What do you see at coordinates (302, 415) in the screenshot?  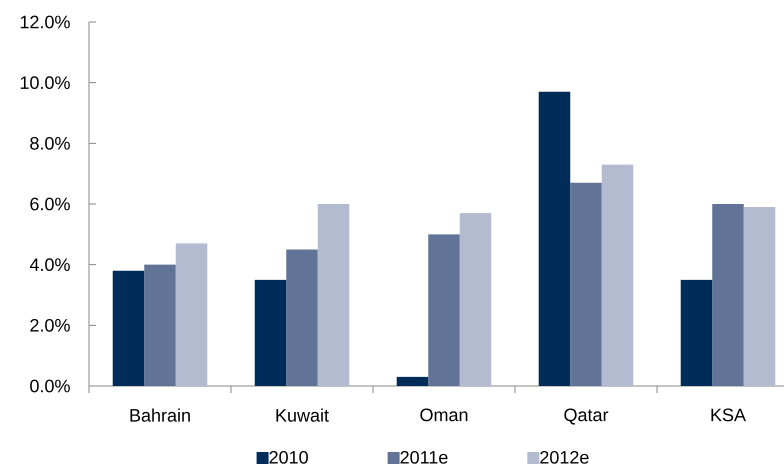 I see `x-tick-label: Kuwait` at bounding box center [302, 415].